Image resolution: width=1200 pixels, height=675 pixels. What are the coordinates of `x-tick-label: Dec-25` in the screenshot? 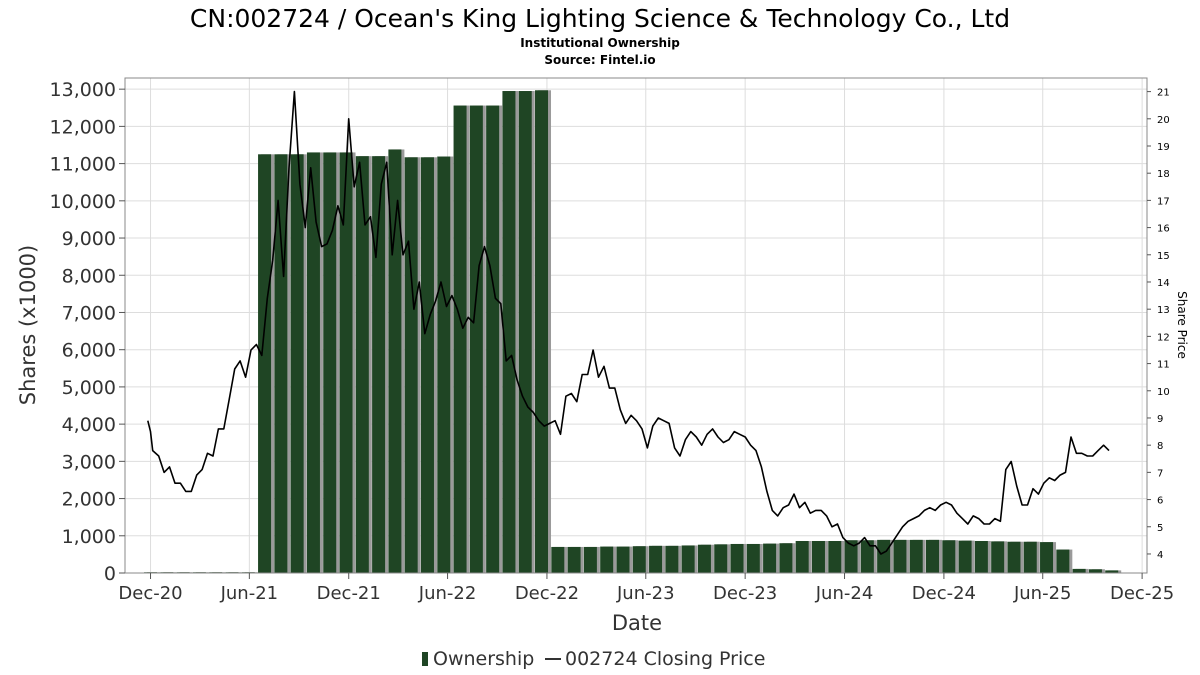 It's located at (1142, 593).